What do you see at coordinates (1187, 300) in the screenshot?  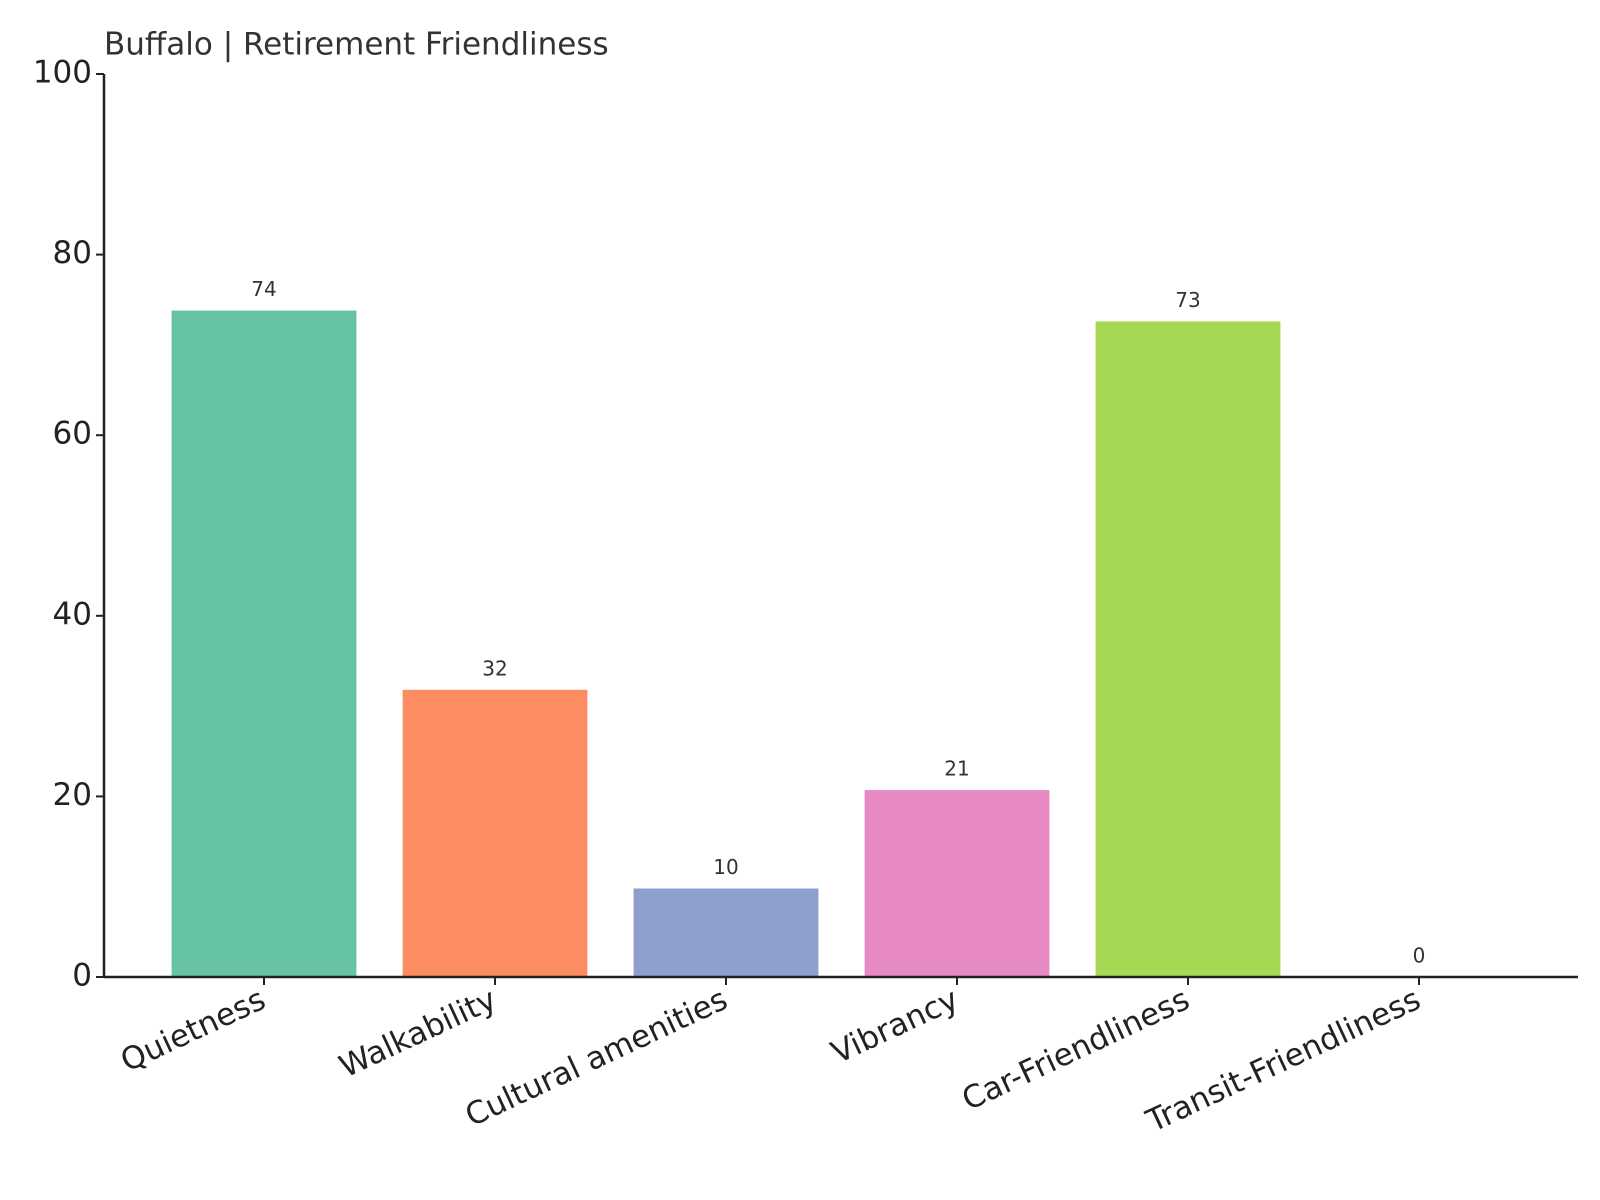 I see `value-label: 73` at bounding box center [1187, 300].